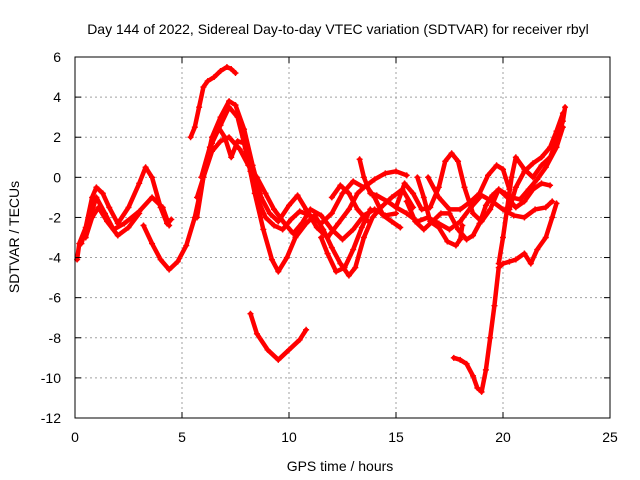  I want to click on y-tick-label: 4, so click(57, 97).